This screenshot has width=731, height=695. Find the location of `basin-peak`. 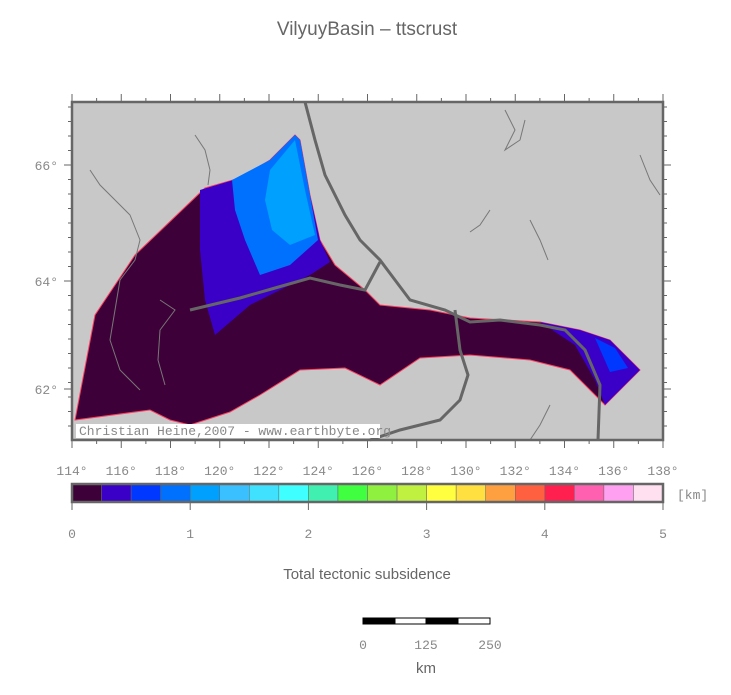

basin-peak is located at coordinates (290, 192).